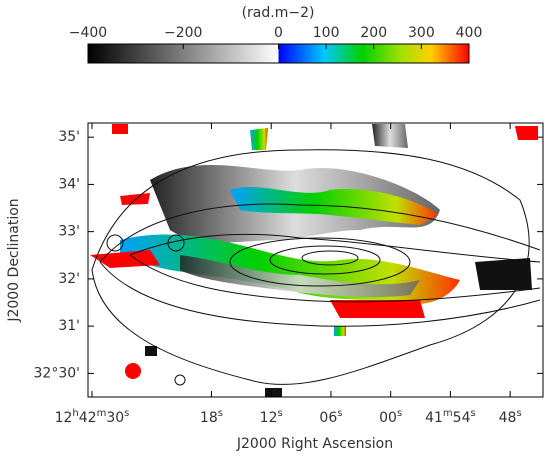 The height and width of the screenshot is (458, 550). What do you see at coordinates (92, 417) in the screenshot?
I see `x-tick-label: 12h42m30s` at bounding box center [92, 417].